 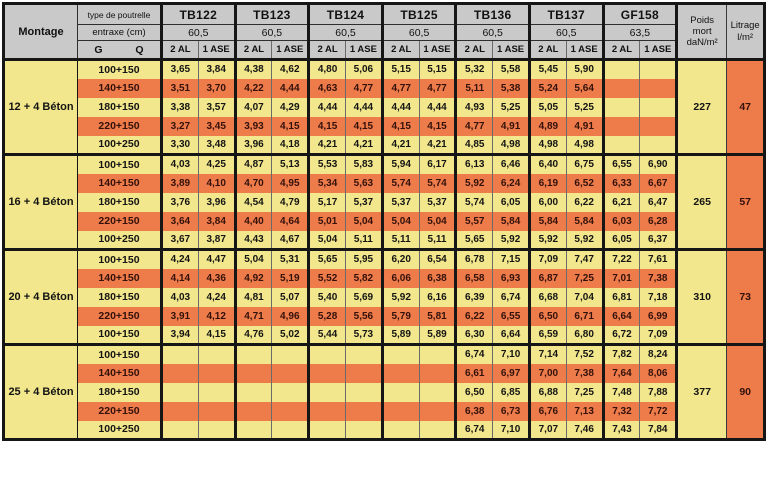 I want to click on value-cell: 7,09, so click(x=658, y=335).